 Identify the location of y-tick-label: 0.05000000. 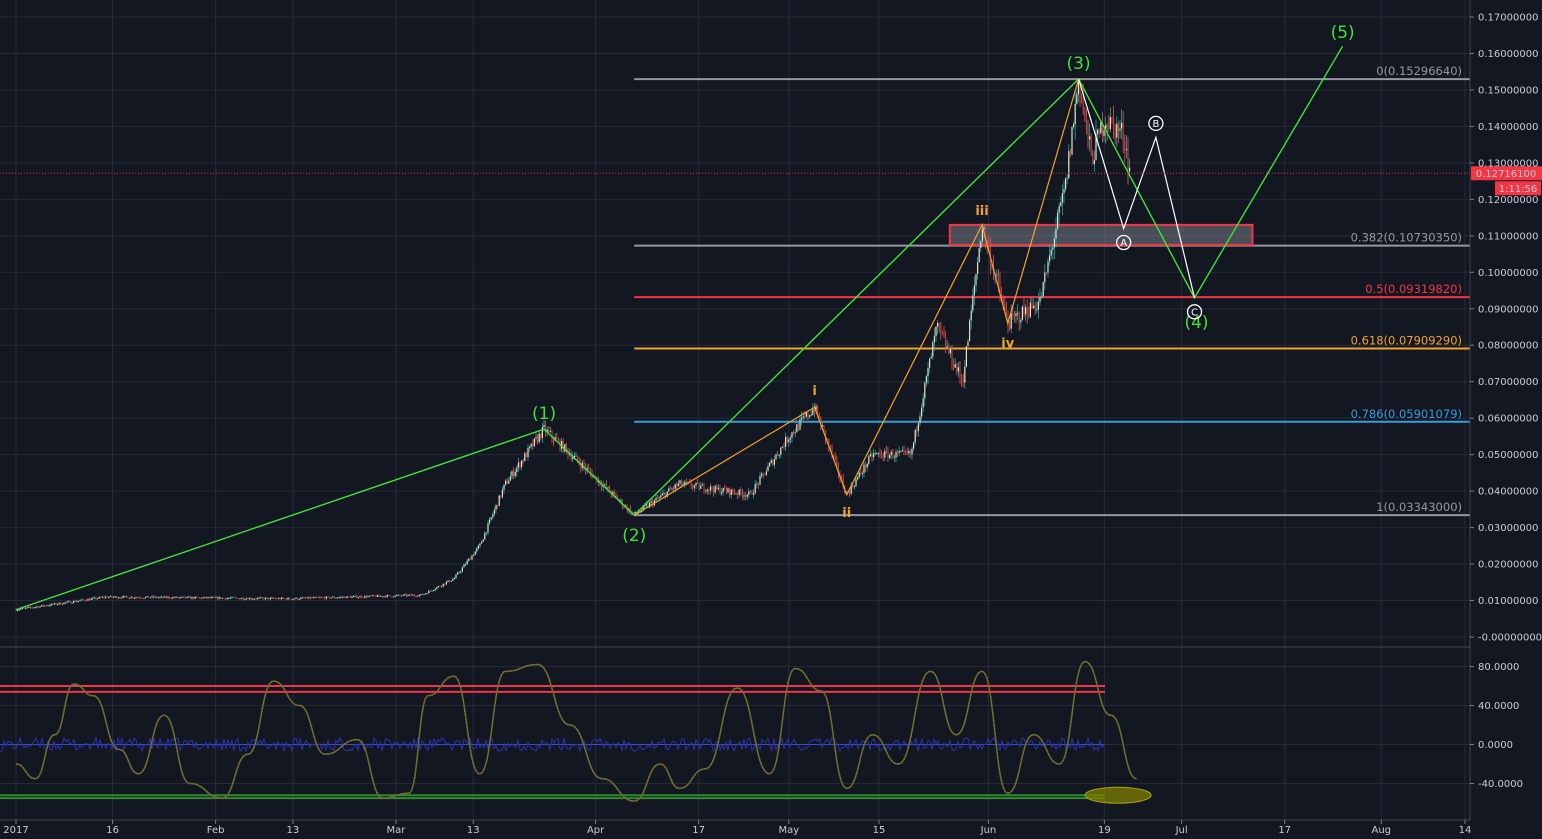
(1508, 455).